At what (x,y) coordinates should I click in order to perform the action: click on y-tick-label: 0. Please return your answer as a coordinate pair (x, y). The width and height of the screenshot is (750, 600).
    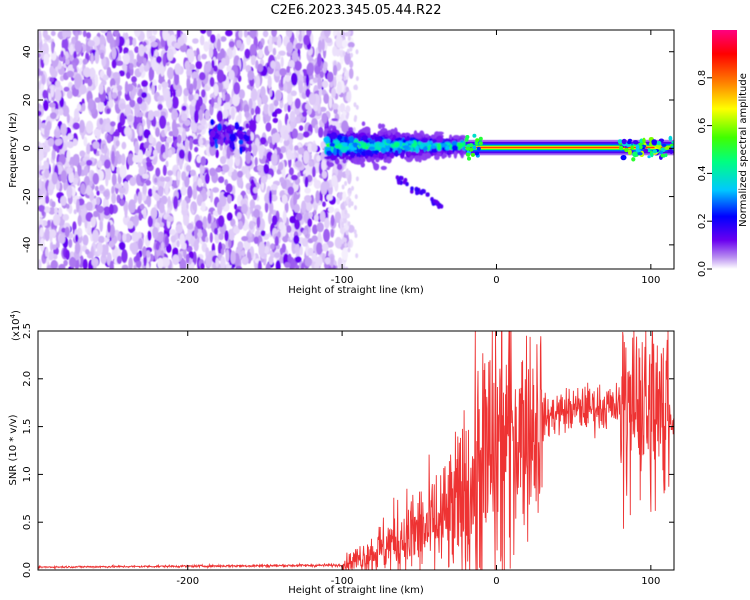
    Looking at the image, I should click on (27, 148).